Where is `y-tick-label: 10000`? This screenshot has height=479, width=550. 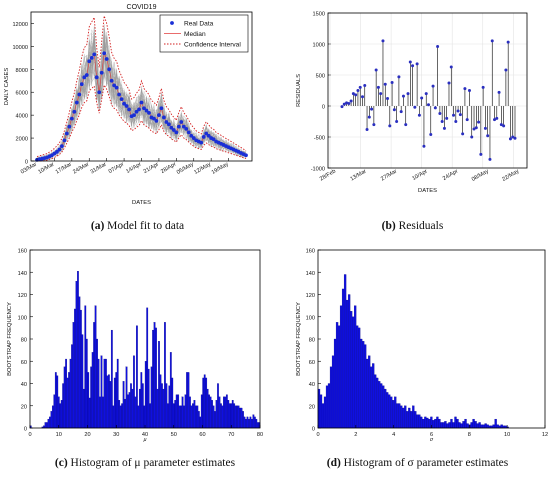
y-tick-label: 10000 is located at coordinates (20, 48).